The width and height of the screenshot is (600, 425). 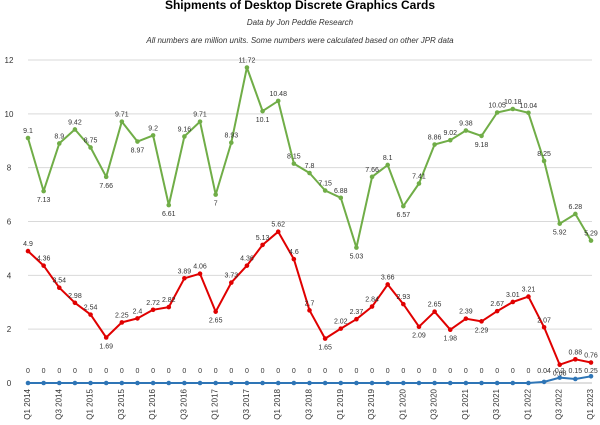 I want to click on x-tick-label: Q1 2022, so click(x=527, y=403).